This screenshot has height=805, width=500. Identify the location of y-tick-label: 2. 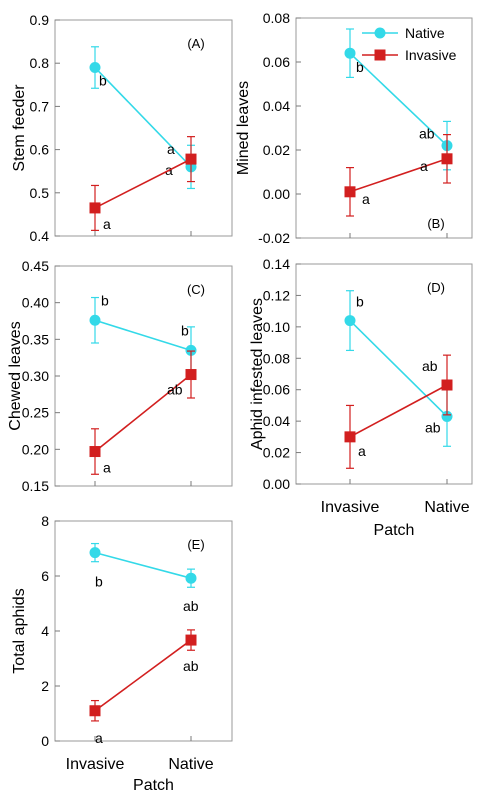
(45, 686).